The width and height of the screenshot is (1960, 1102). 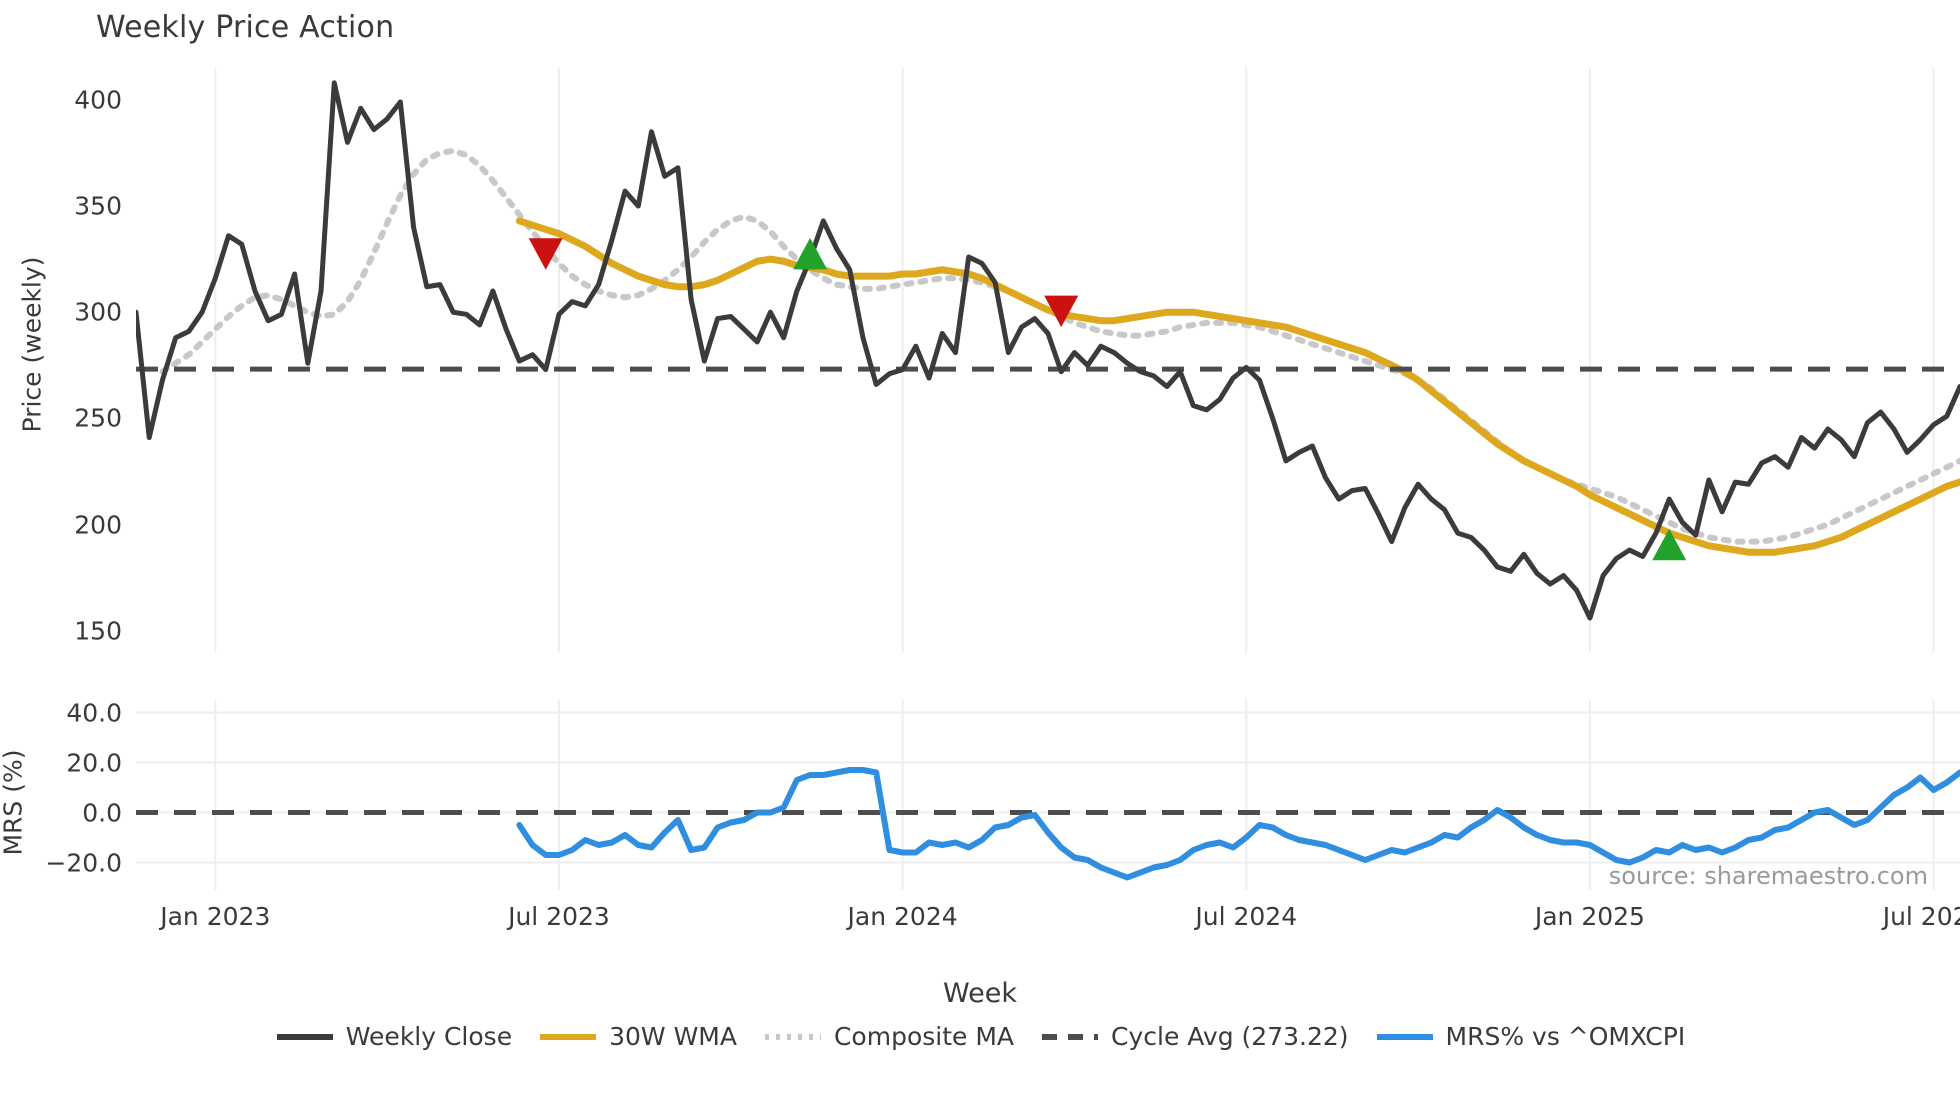 I want to click on price-axis-ticks: 400 350 300 250 200 150, so click(x=61, y=360).